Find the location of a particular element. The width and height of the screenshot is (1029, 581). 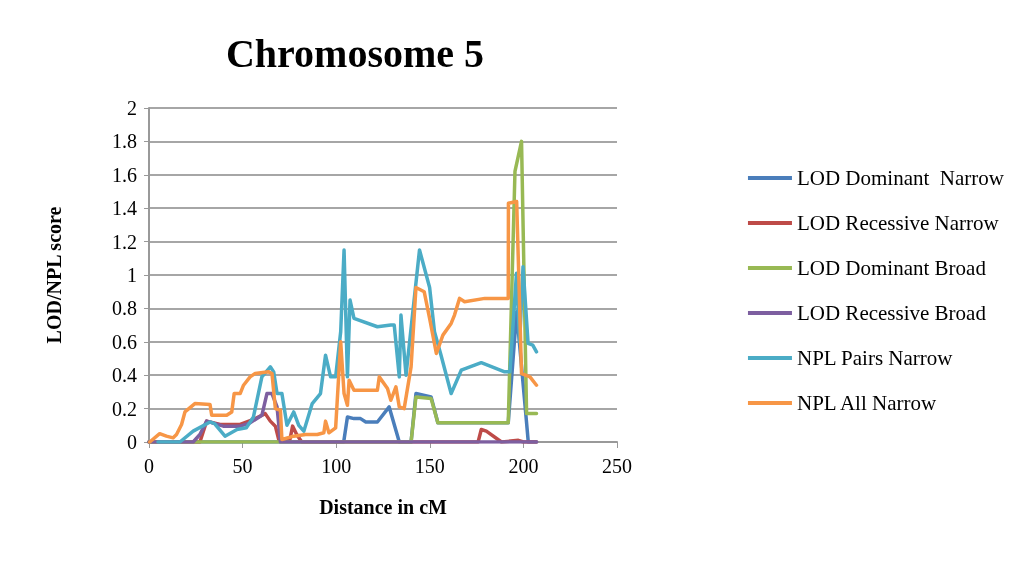

legend-label: LOD Dominant Broad is located at coordinates (891, 268).